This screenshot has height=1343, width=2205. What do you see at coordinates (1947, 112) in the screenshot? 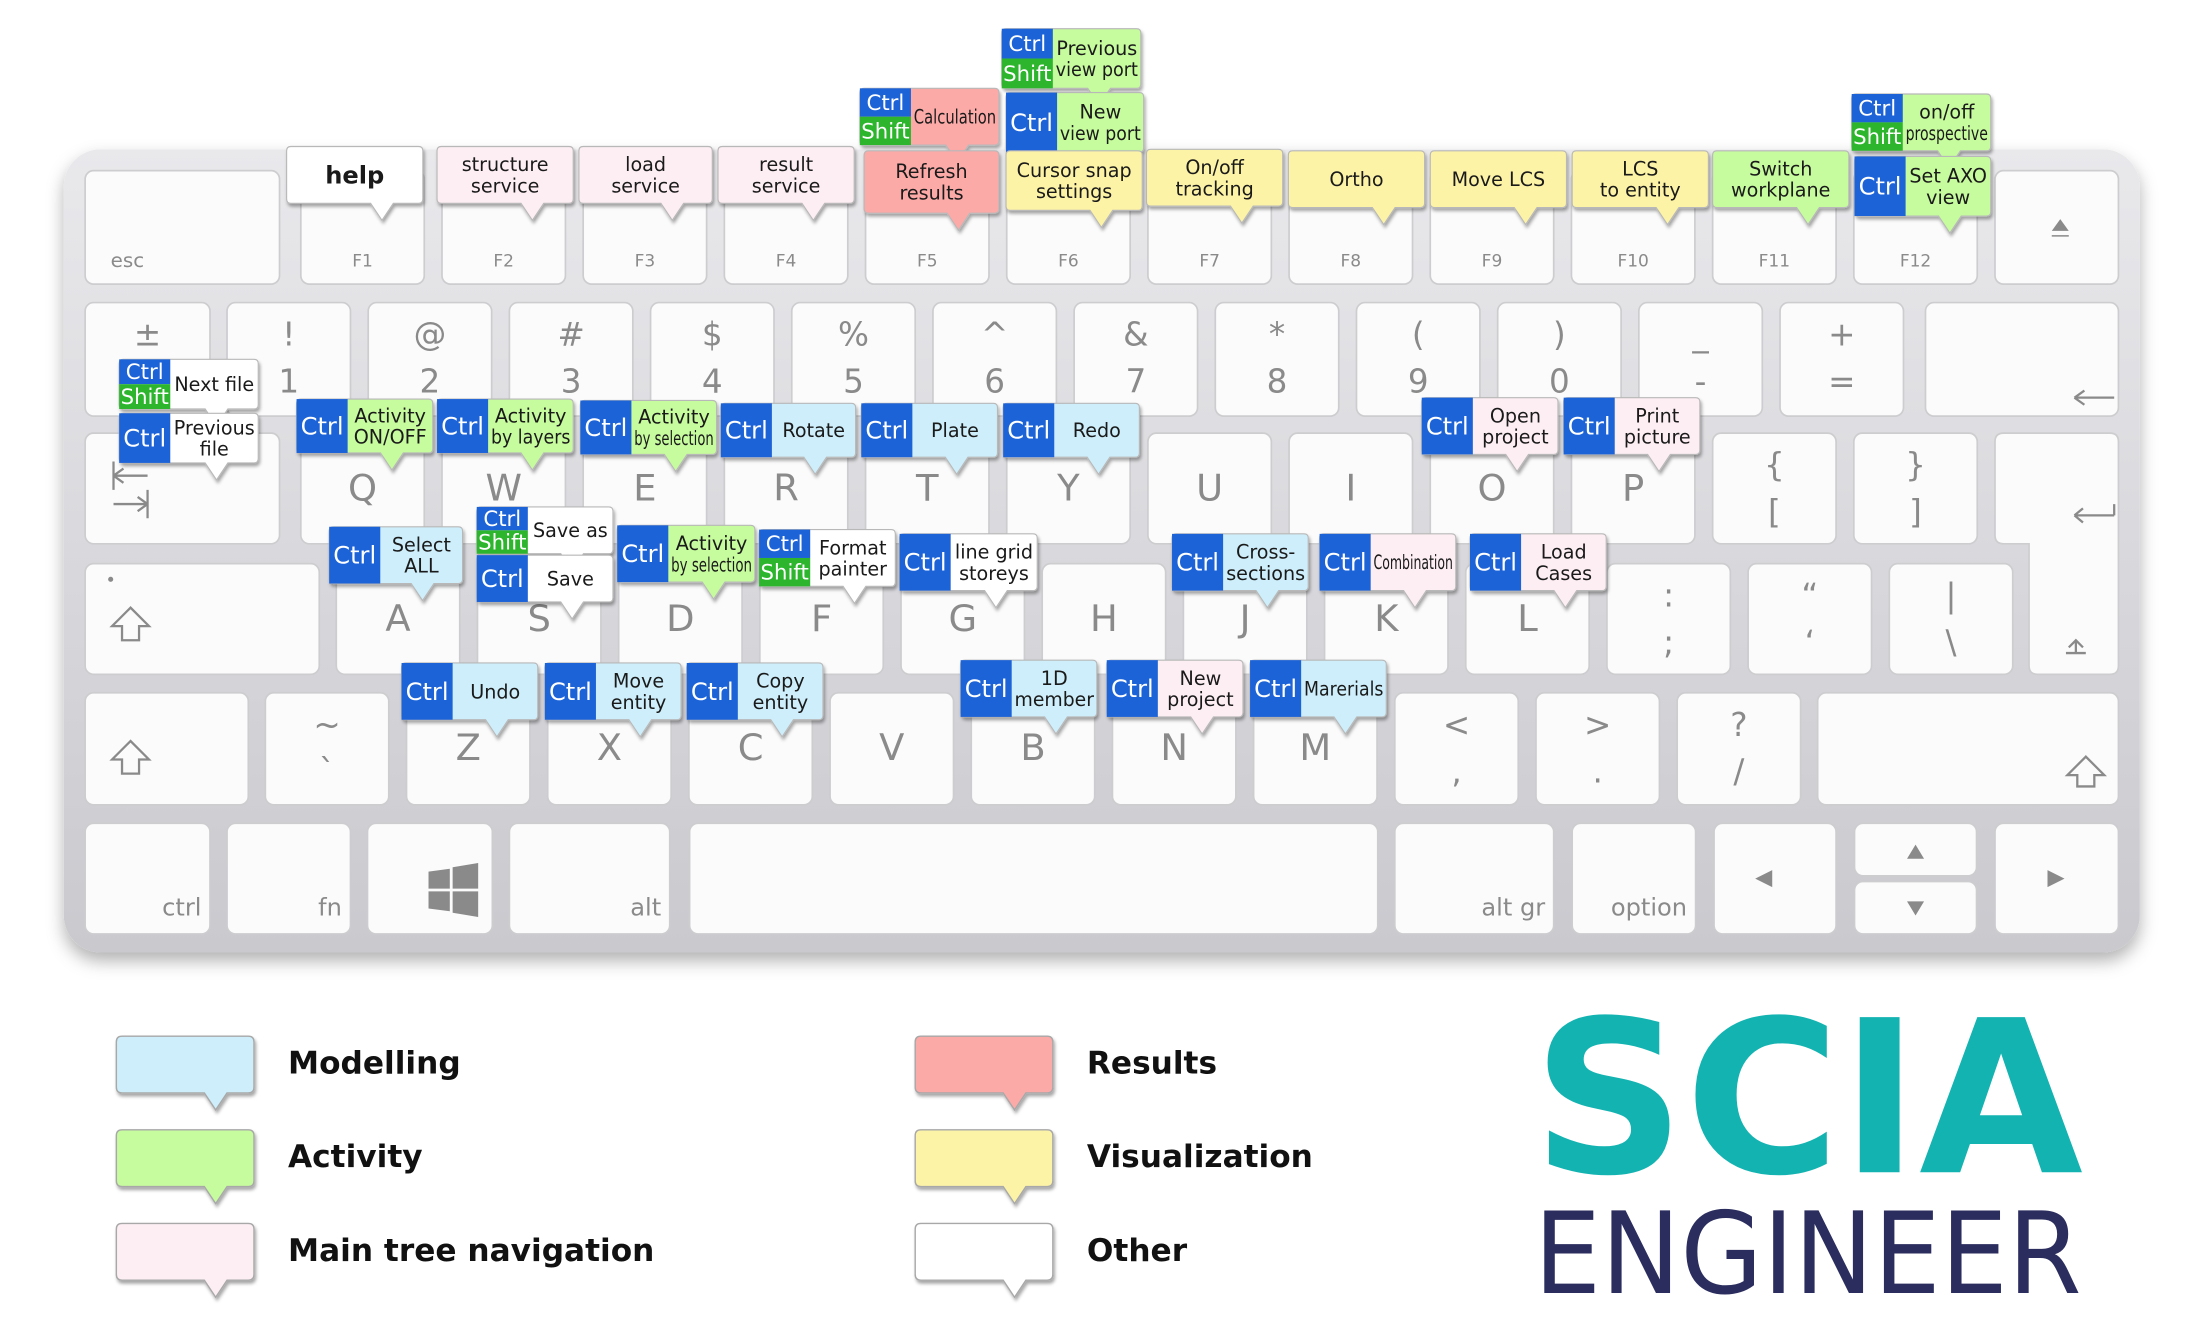
I see `callout-text: on/off` at bounding box center [1947, 112].